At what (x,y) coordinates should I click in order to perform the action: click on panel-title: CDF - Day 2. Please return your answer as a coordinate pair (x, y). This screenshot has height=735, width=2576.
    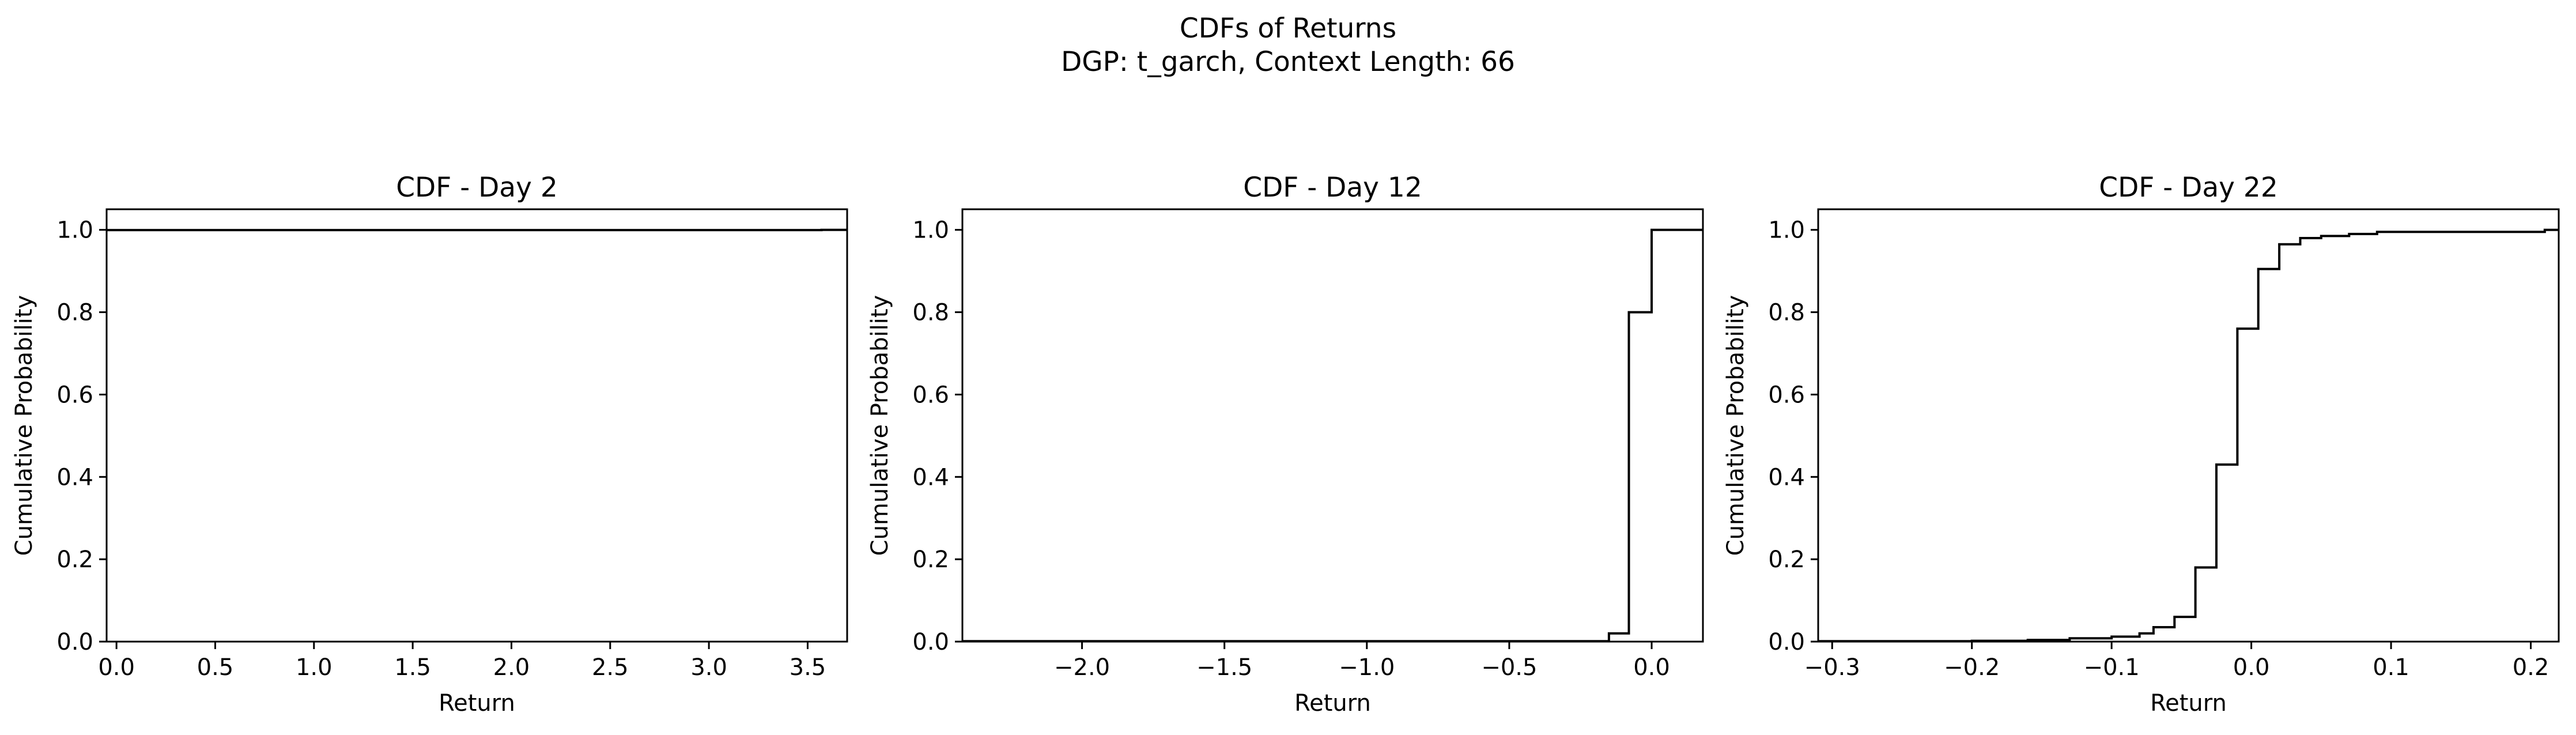
    Looking at the image, I should click on (477, 187).